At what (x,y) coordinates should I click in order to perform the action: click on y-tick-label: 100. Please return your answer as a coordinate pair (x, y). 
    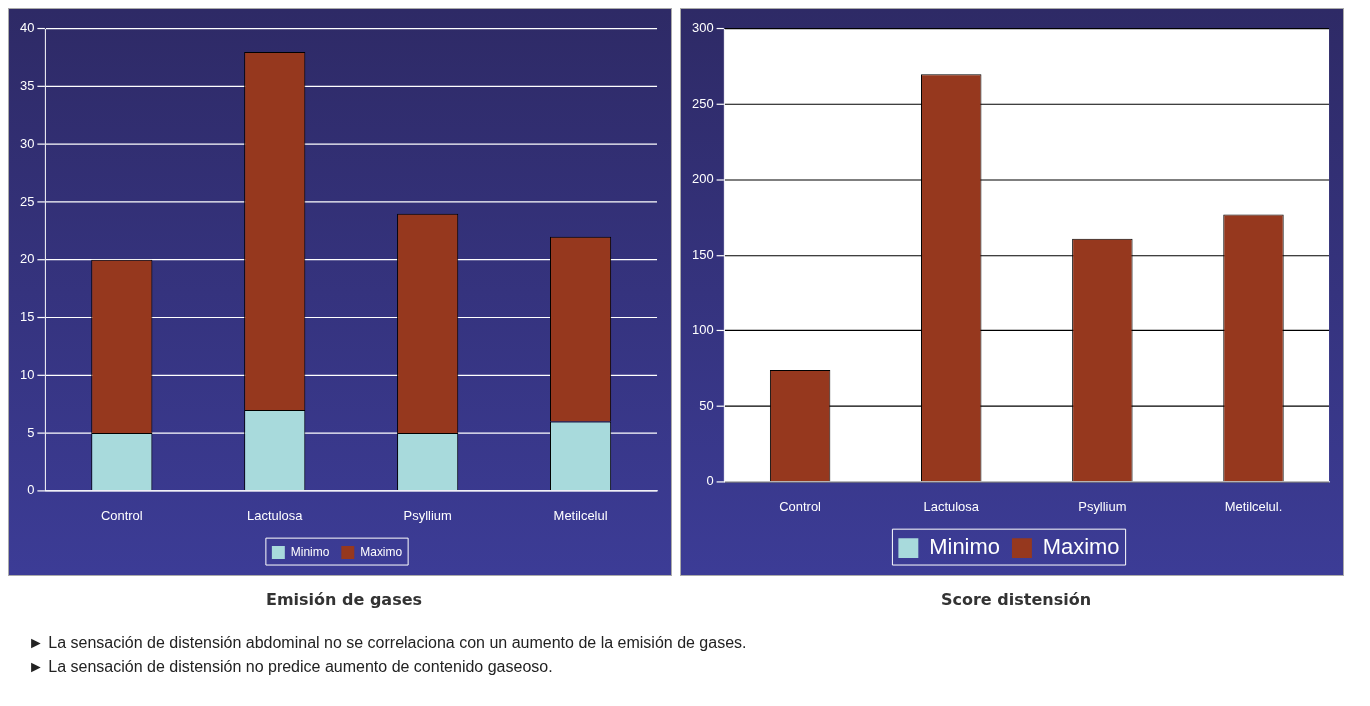
    Looking at the image, I should click on (702, 330).